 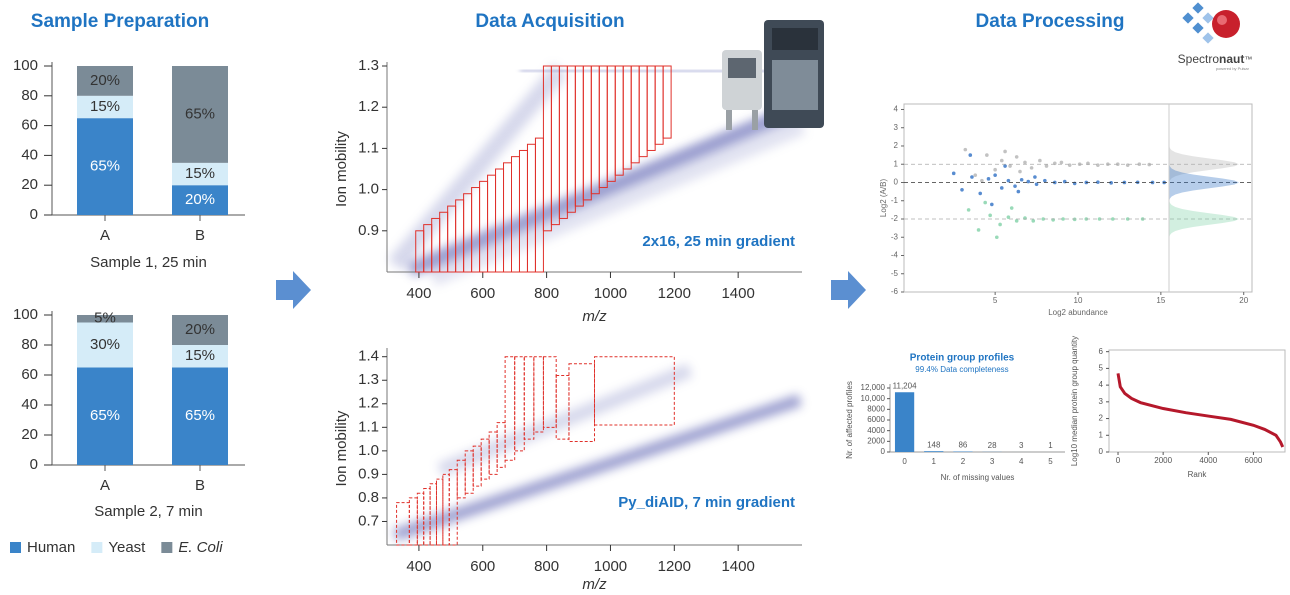 I want to click on x-tick-label: 20, so click(x=1243, y=300).